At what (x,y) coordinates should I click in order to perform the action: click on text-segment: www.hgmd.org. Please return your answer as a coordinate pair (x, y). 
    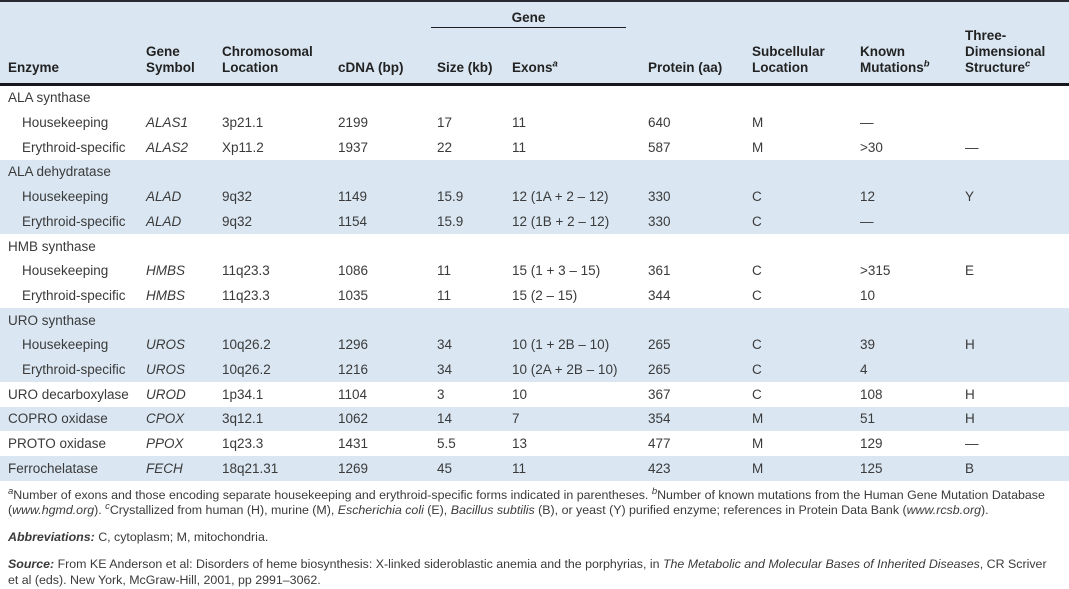
    Looking at the image, I should click on (53, 510).